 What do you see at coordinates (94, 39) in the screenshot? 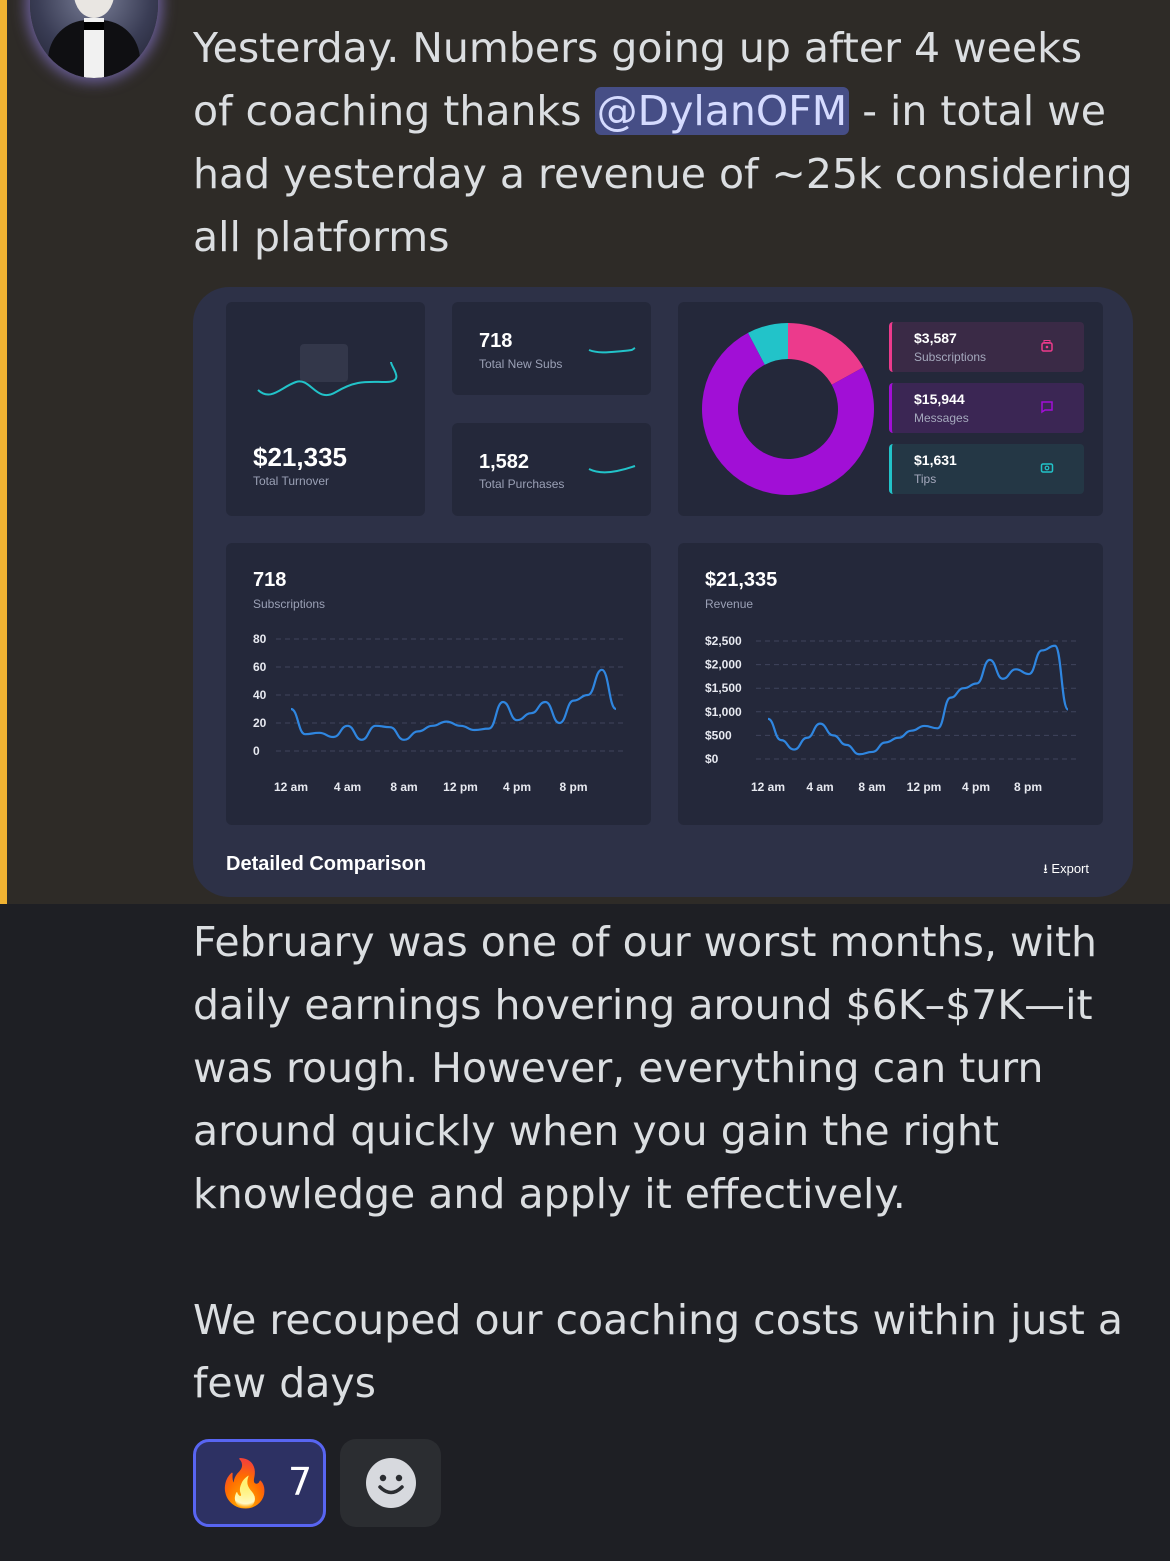
I see `avatar` at bounding box center [94, 39].